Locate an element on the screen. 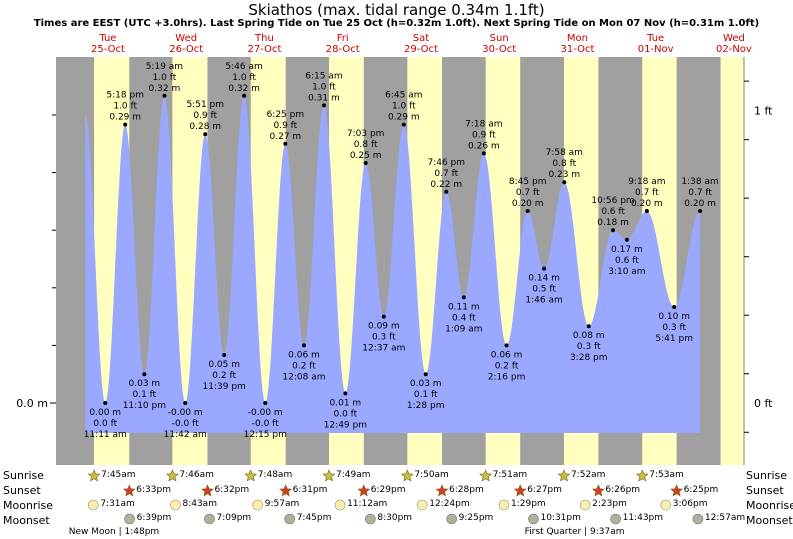  row-label-sunrise-right: Sunrise is located at coordinates (767, 475).